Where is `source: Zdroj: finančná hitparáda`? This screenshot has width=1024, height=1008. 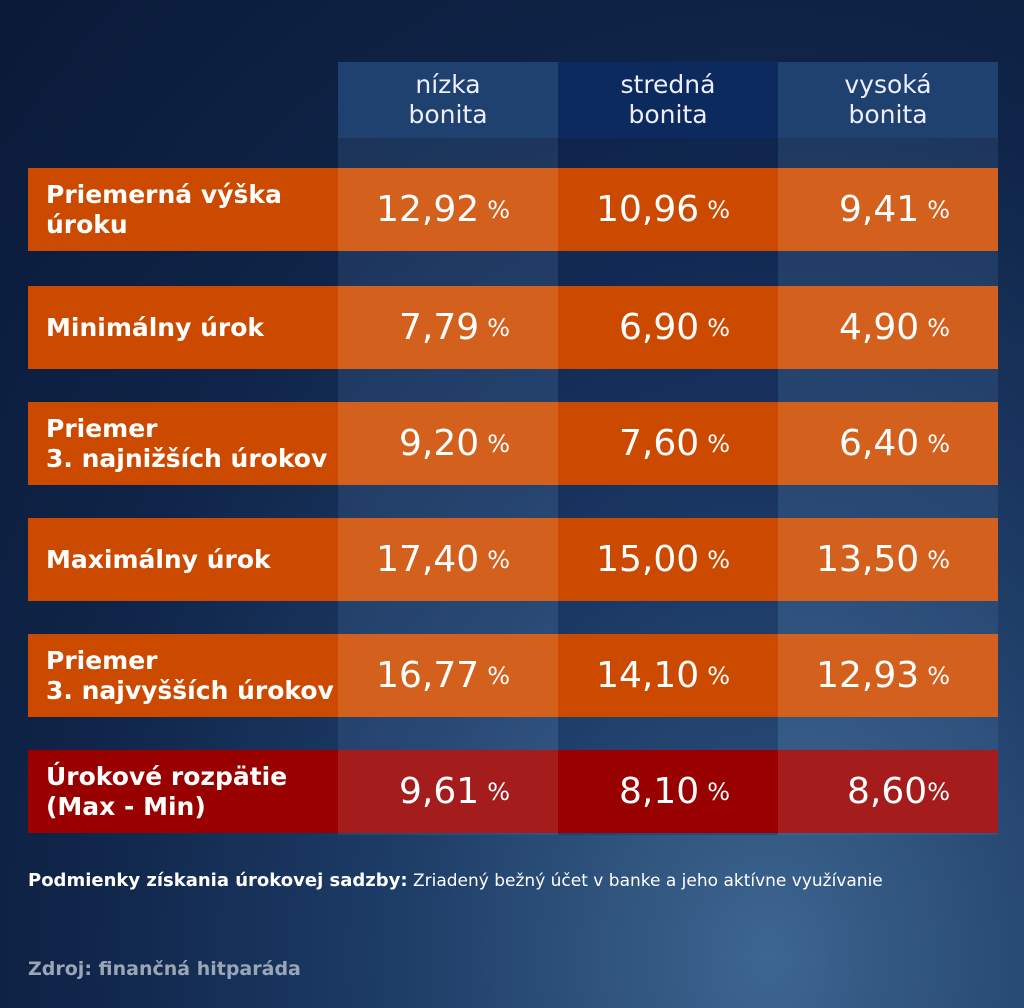
source: Zdroj: finančná hitparáda is located at coordinates (164, 969).